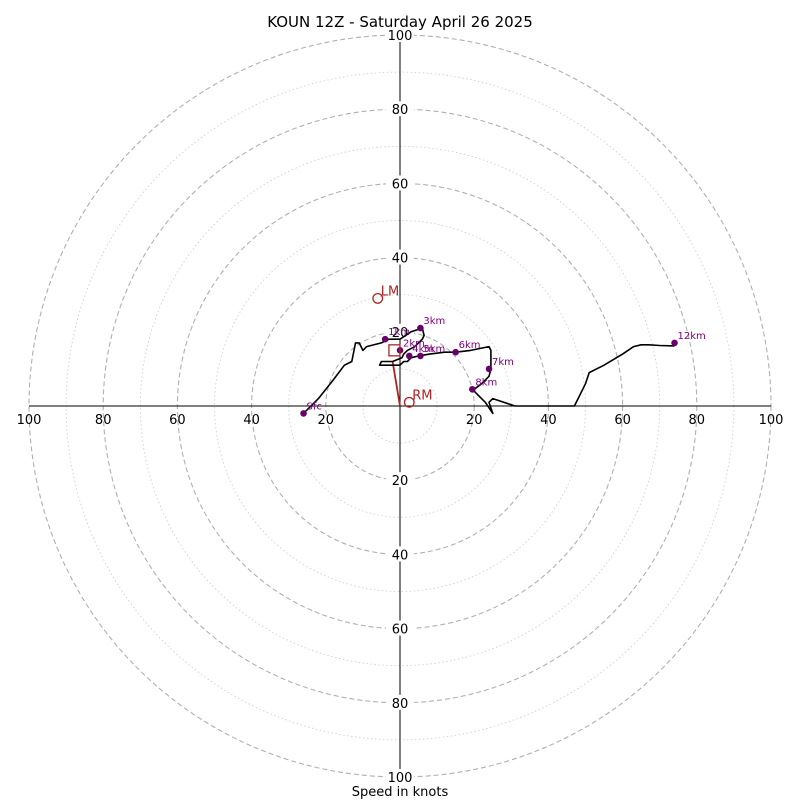 This screenshot has height=800, width=800. Describe the element at coordinates (314, 406) in the screenshot. I see `height-label-Sfc: Sfc` at that location.